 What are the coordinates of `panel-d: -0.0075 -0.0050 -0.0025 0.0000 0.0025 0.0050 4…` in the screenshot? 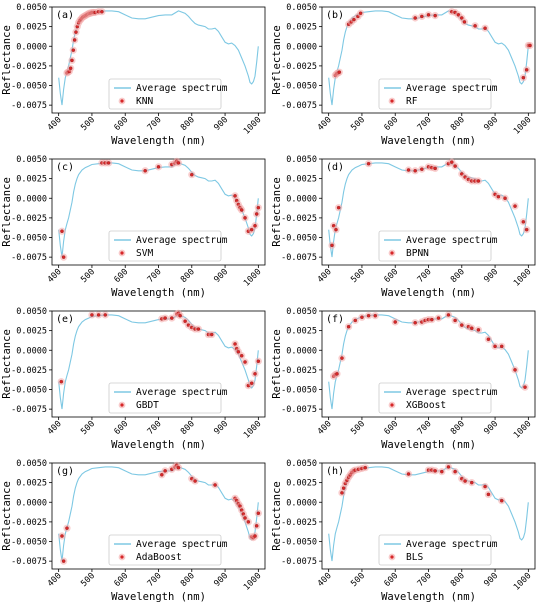 It's located at (403, 227).